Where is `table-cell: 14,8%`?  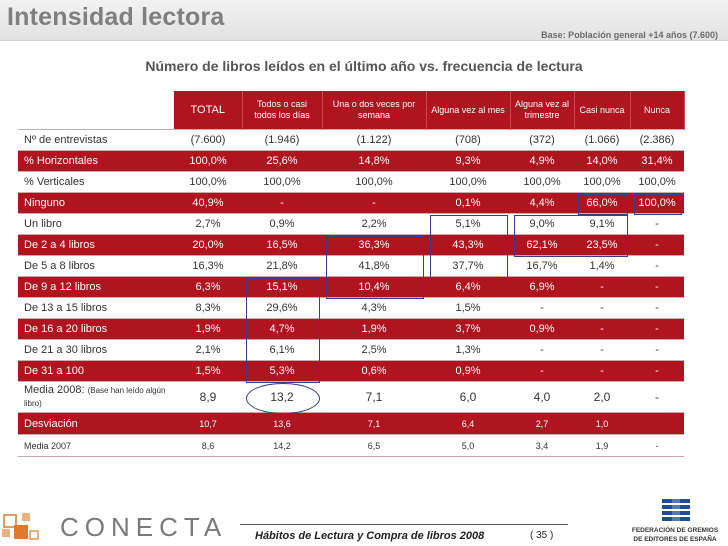 table-cell: 14,8% is located at coordinates (374, 161).